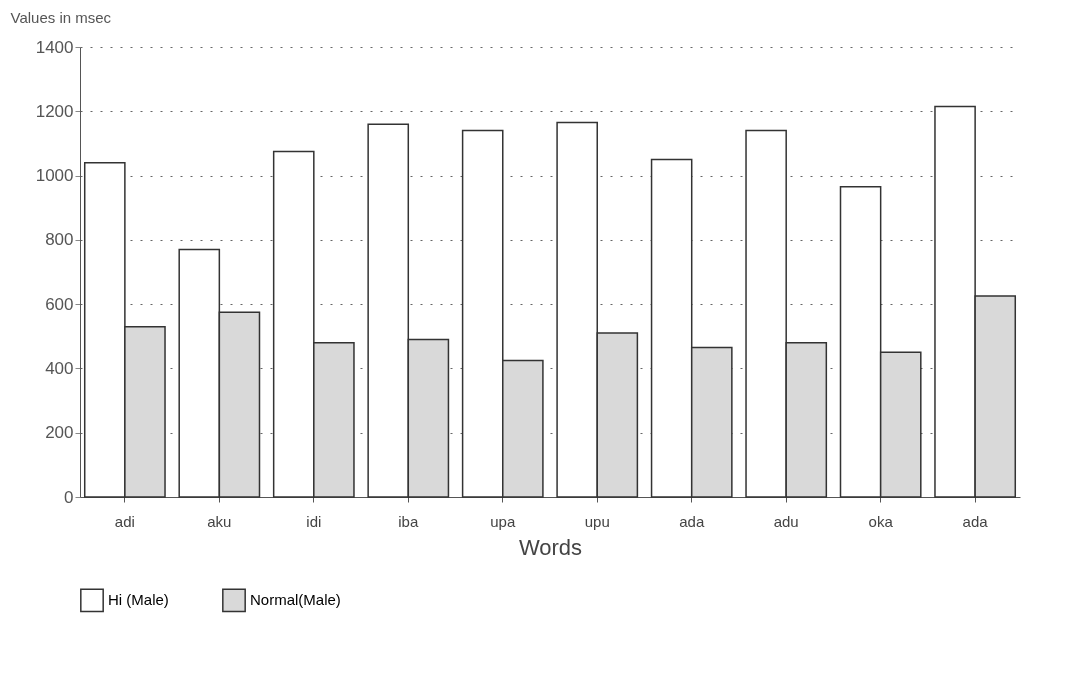 The image size is (1072, 673). Describe the element at coordinates (408, 521) in the screenshot. I see `x-tick-label: iba` at that location.